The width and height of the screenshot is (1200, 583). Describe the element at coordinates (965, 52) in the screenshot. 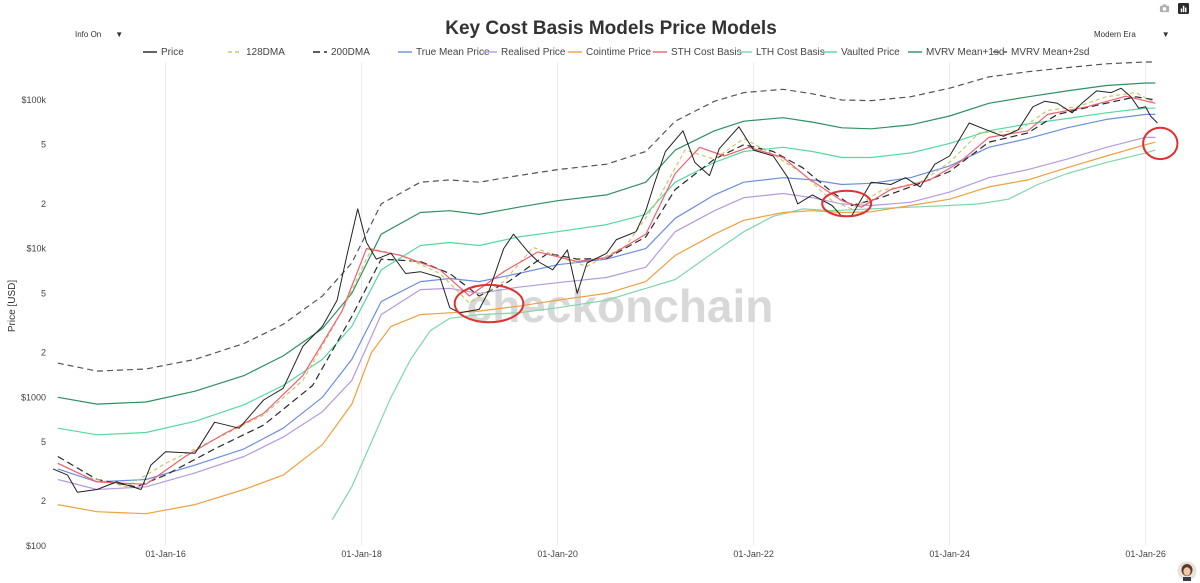

I see `legend-label-mvrv1: MVRV Mean+1sd` at that location.